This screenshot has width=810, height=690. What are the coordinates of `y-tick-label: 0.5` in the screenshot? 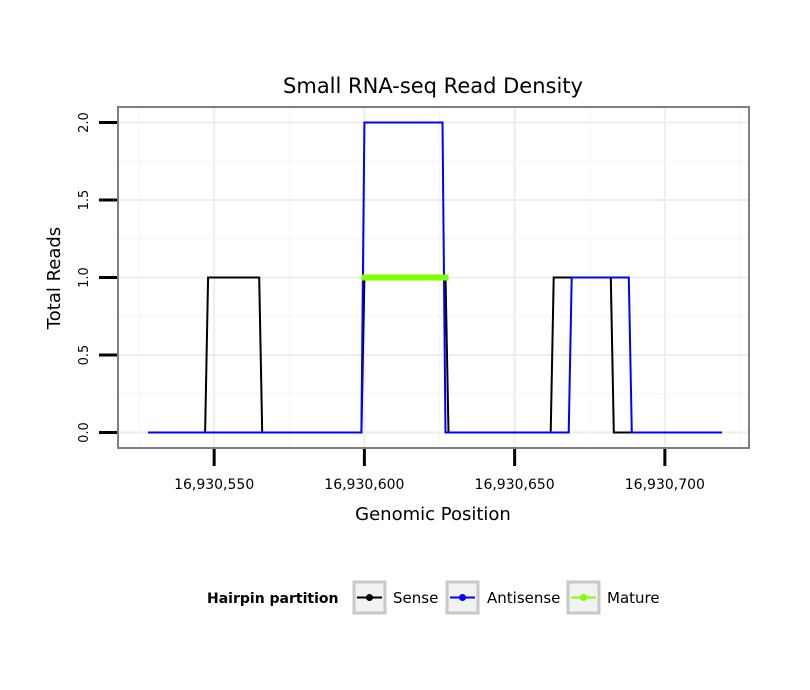 It's located at (84, 355).